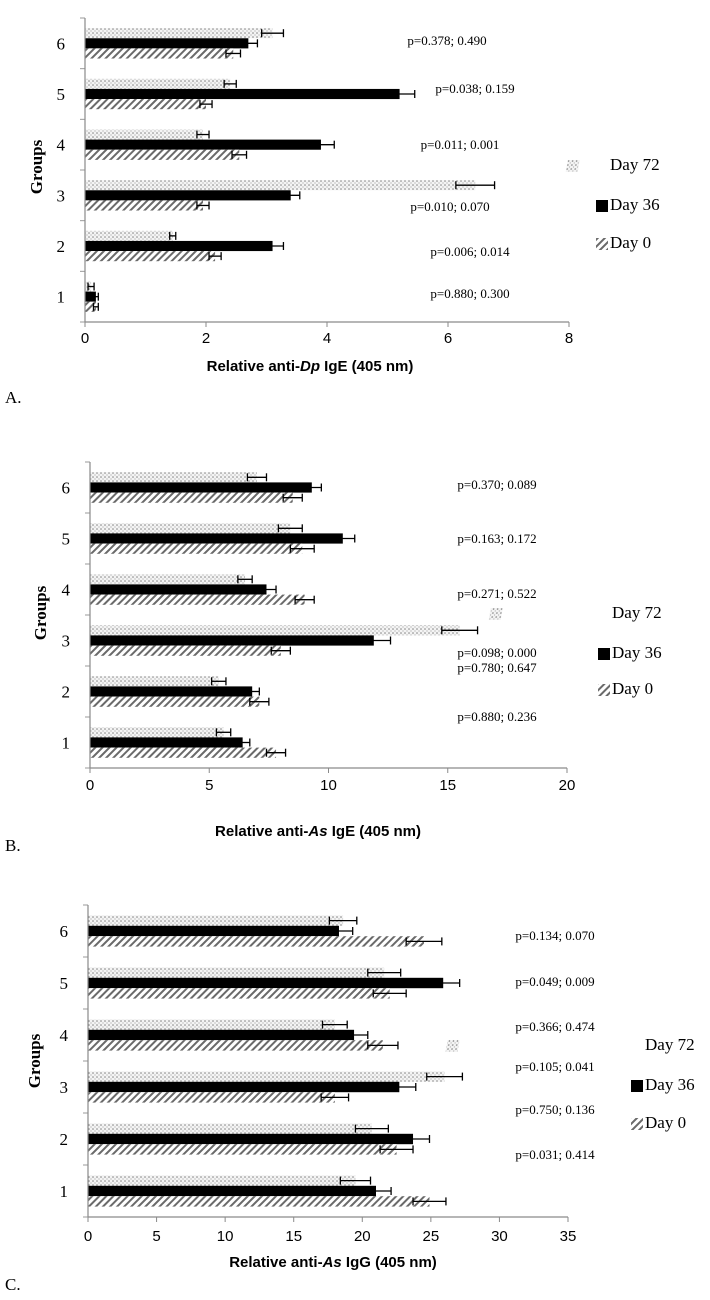 This screenshot has height=1300, width=710. I want to click on pvalue-label-group-5: p=0.038; 0.159, so click(474, 88).